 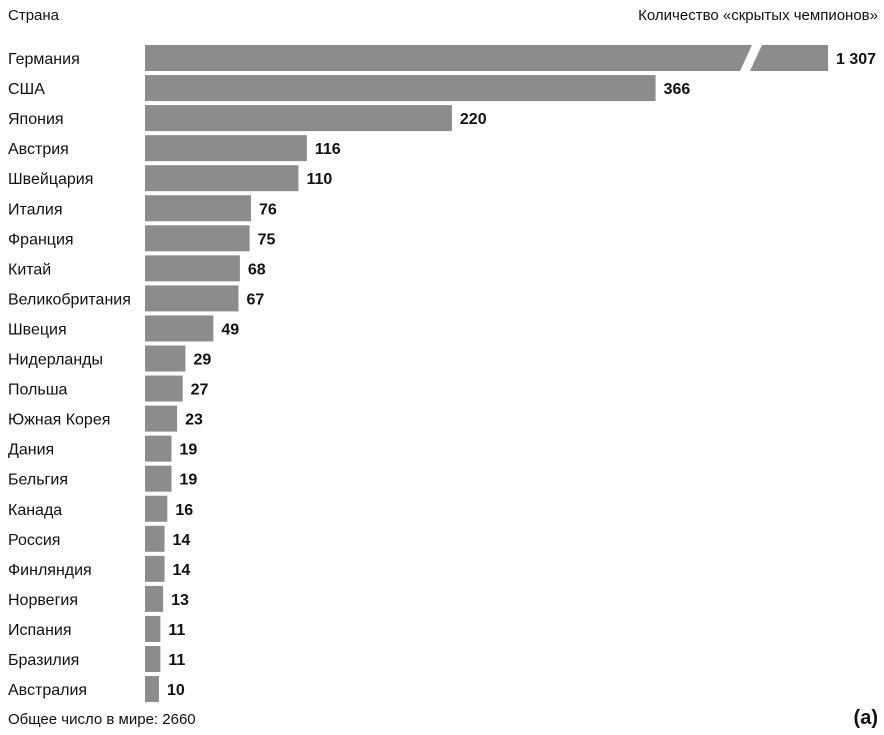 I want to click on value-label: 1 307, so click(x=856, y=59).